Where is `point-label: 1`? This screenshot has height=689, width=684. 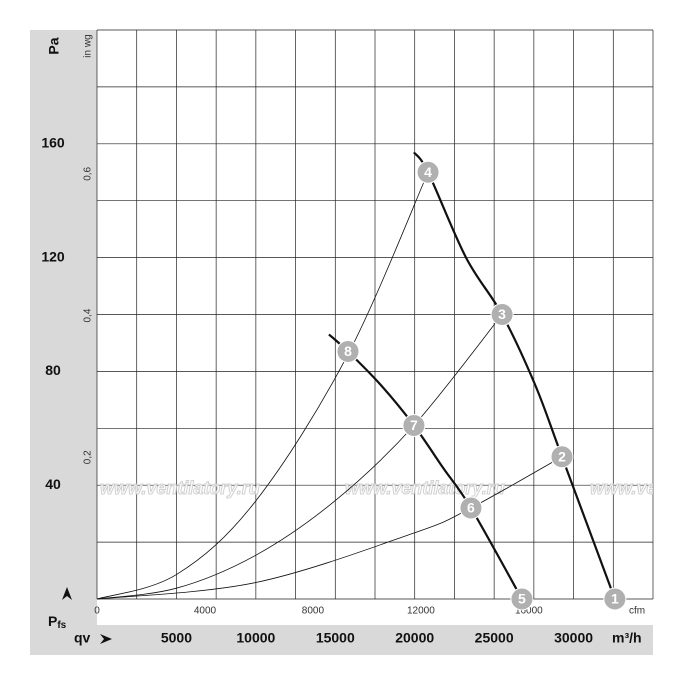
point-label: 1 is located at coordinates (615, 599).